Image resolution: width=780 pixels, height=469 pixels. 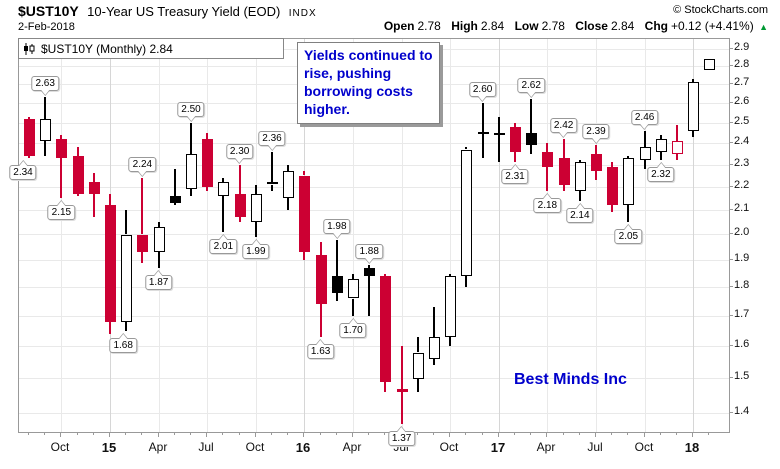 What do you see at coordinates (546, 447) in the screenshot?
I see `x-axis-label: Apr` at bounding box center [546, 447].